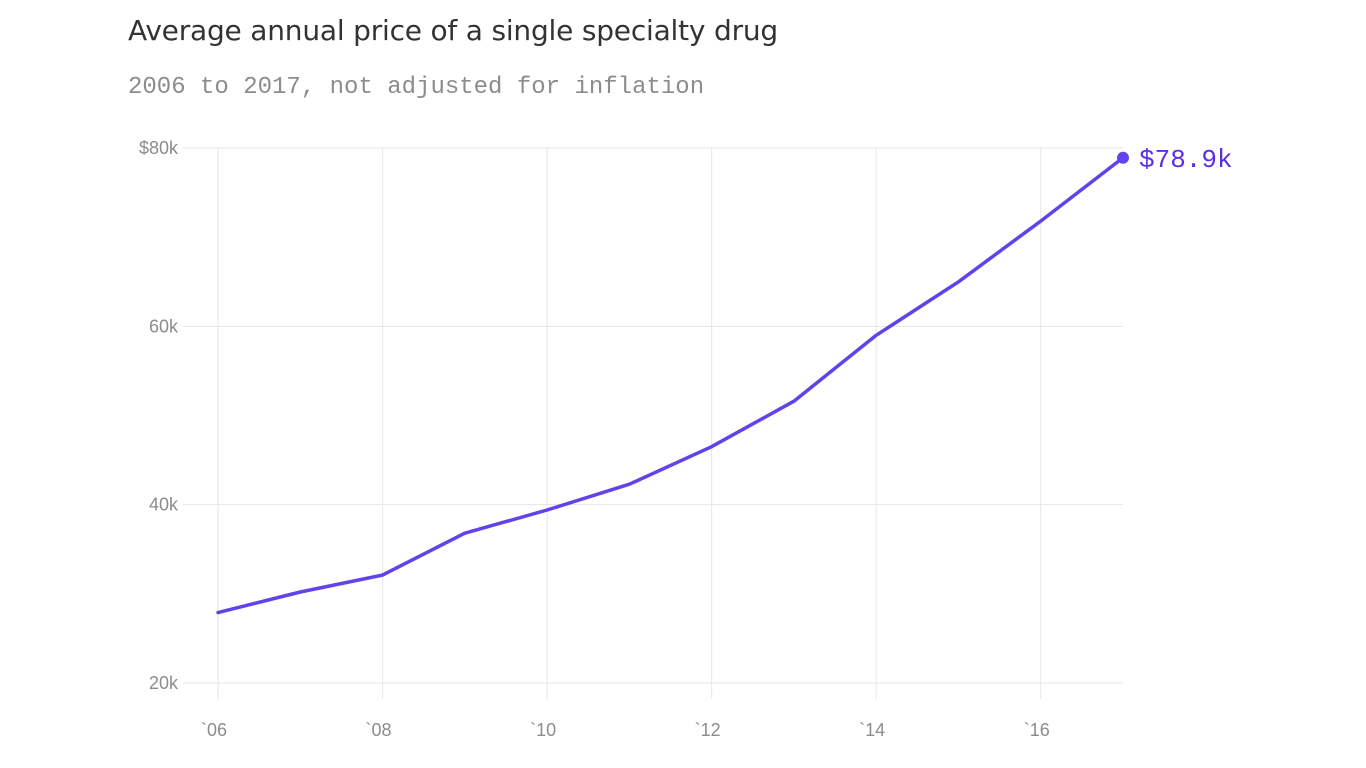  Describe the element at coordinates (159, 415) in the screenshot. I see `y-axis: 20k 40k 60k $80k` at that location.